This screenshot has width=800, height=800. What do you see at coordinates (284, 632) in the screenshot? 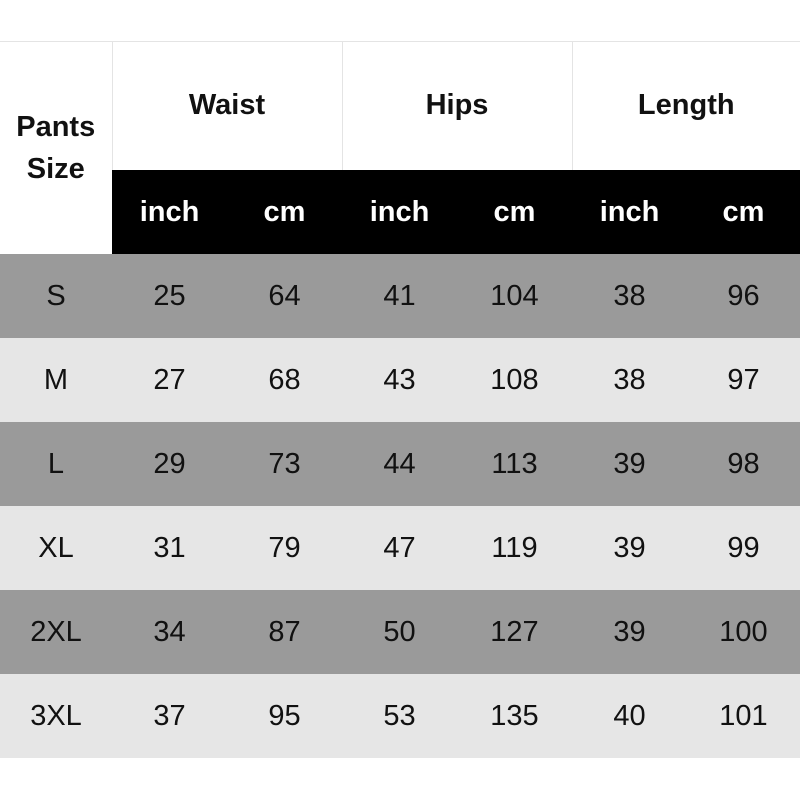
I see `value-cell: 87` at bounding box center [284, 632].